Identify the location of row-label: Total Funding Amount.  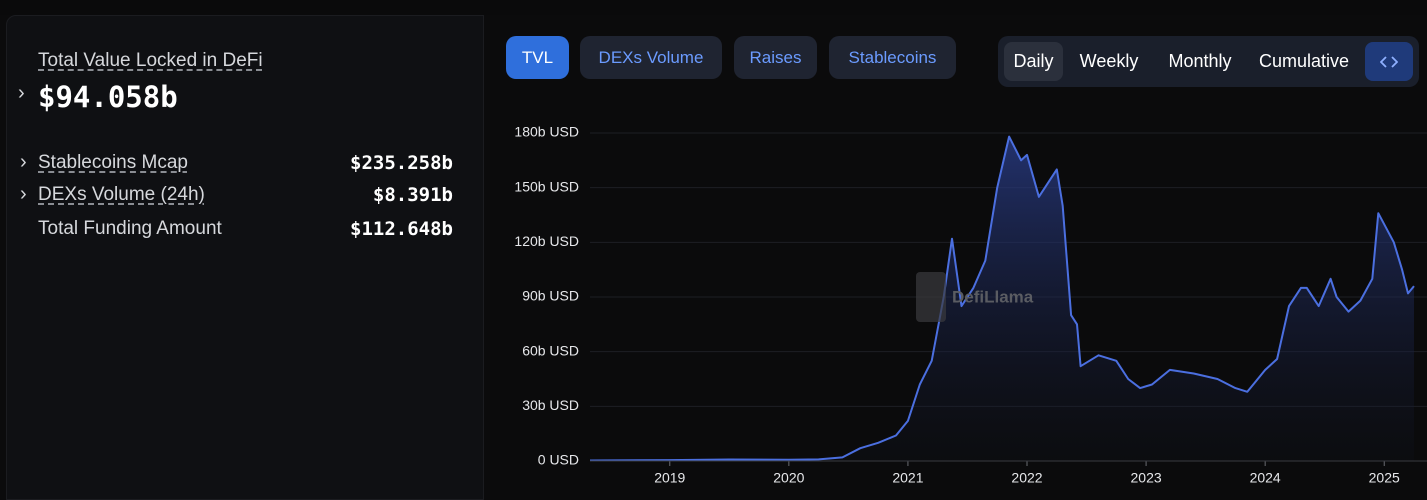
(130, 228).